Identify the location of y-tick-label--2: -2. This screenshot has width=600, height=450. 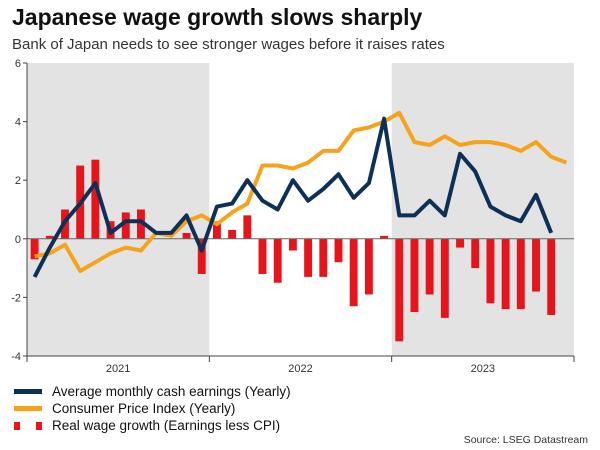
(16, 298).